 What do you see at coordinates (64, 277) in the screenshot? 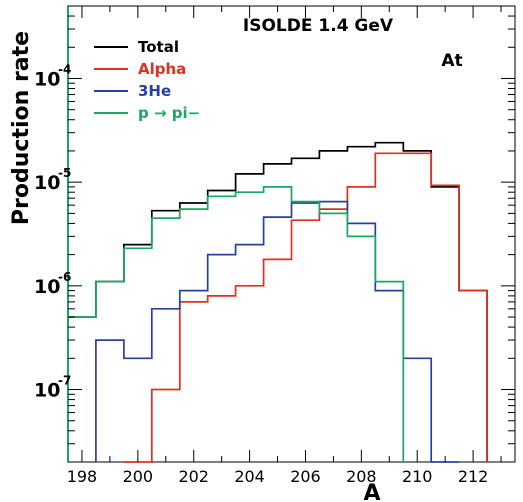
I see `y-tick-exponent: -6` at bounding box center [64, 277].